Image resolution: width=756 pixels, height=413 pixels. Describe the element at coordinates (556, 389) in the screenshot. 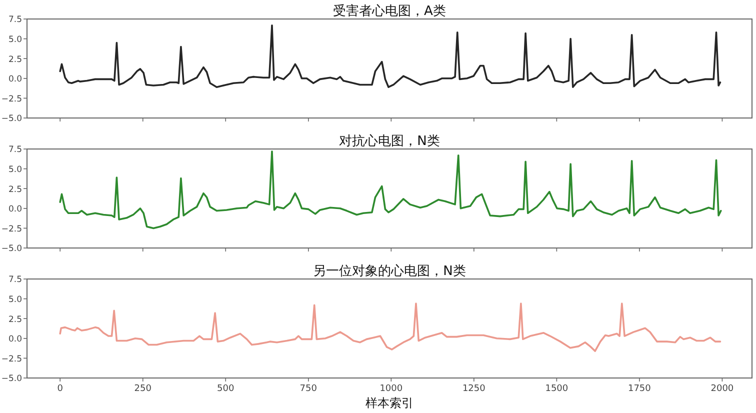

I see `x-tick-label: 1500` at that location.